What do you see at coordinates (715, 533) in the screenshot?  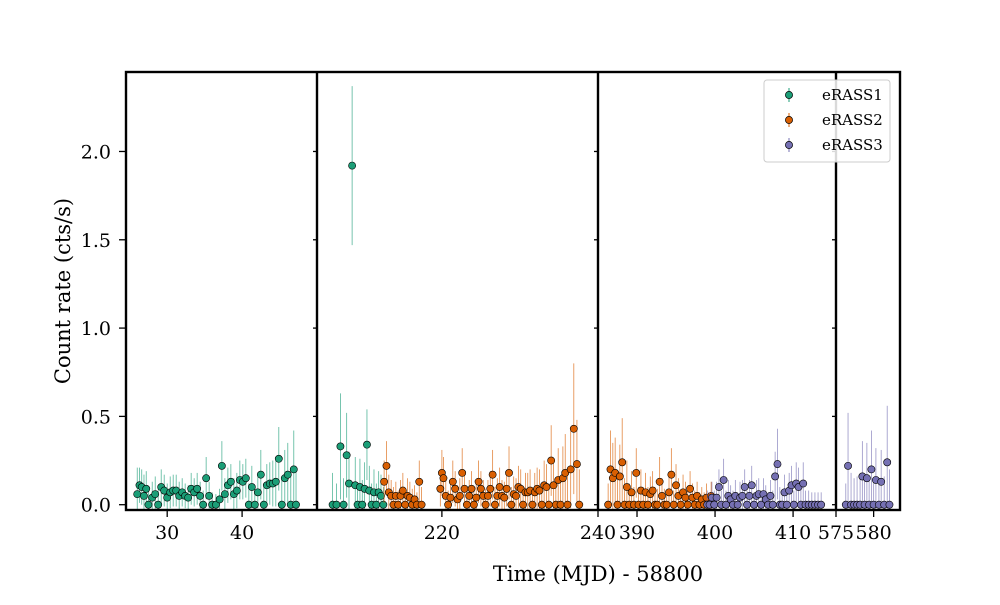 I see `x-tick-label: 400` at bounding box center [715, 533].